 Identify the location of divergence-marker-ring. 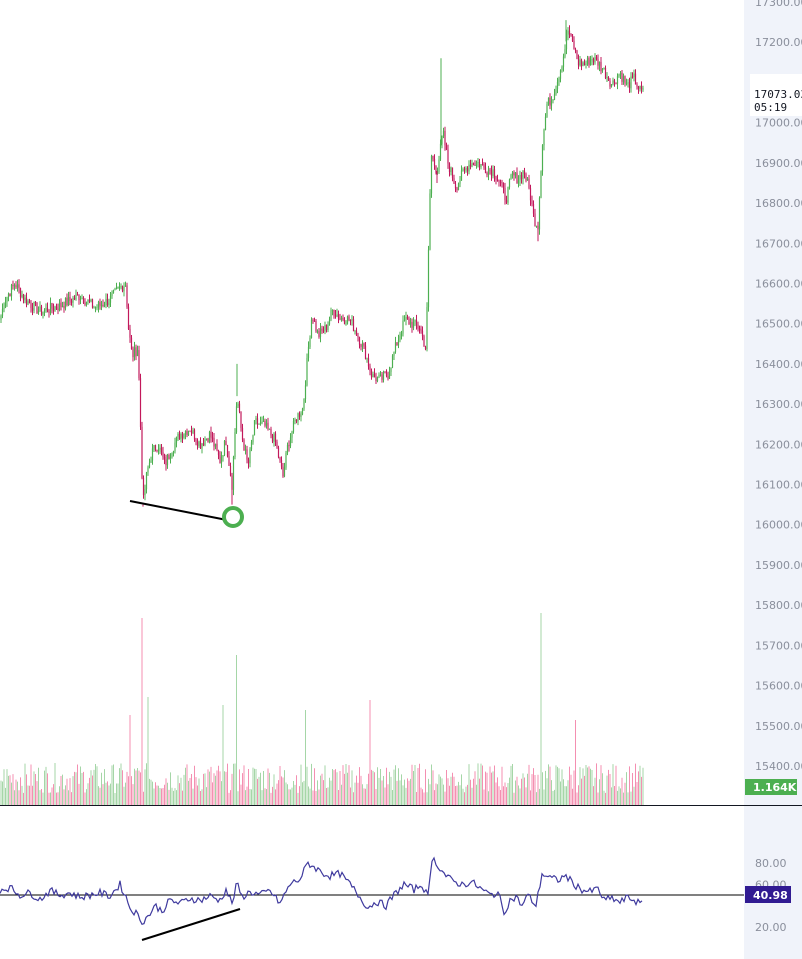
(233, 517).